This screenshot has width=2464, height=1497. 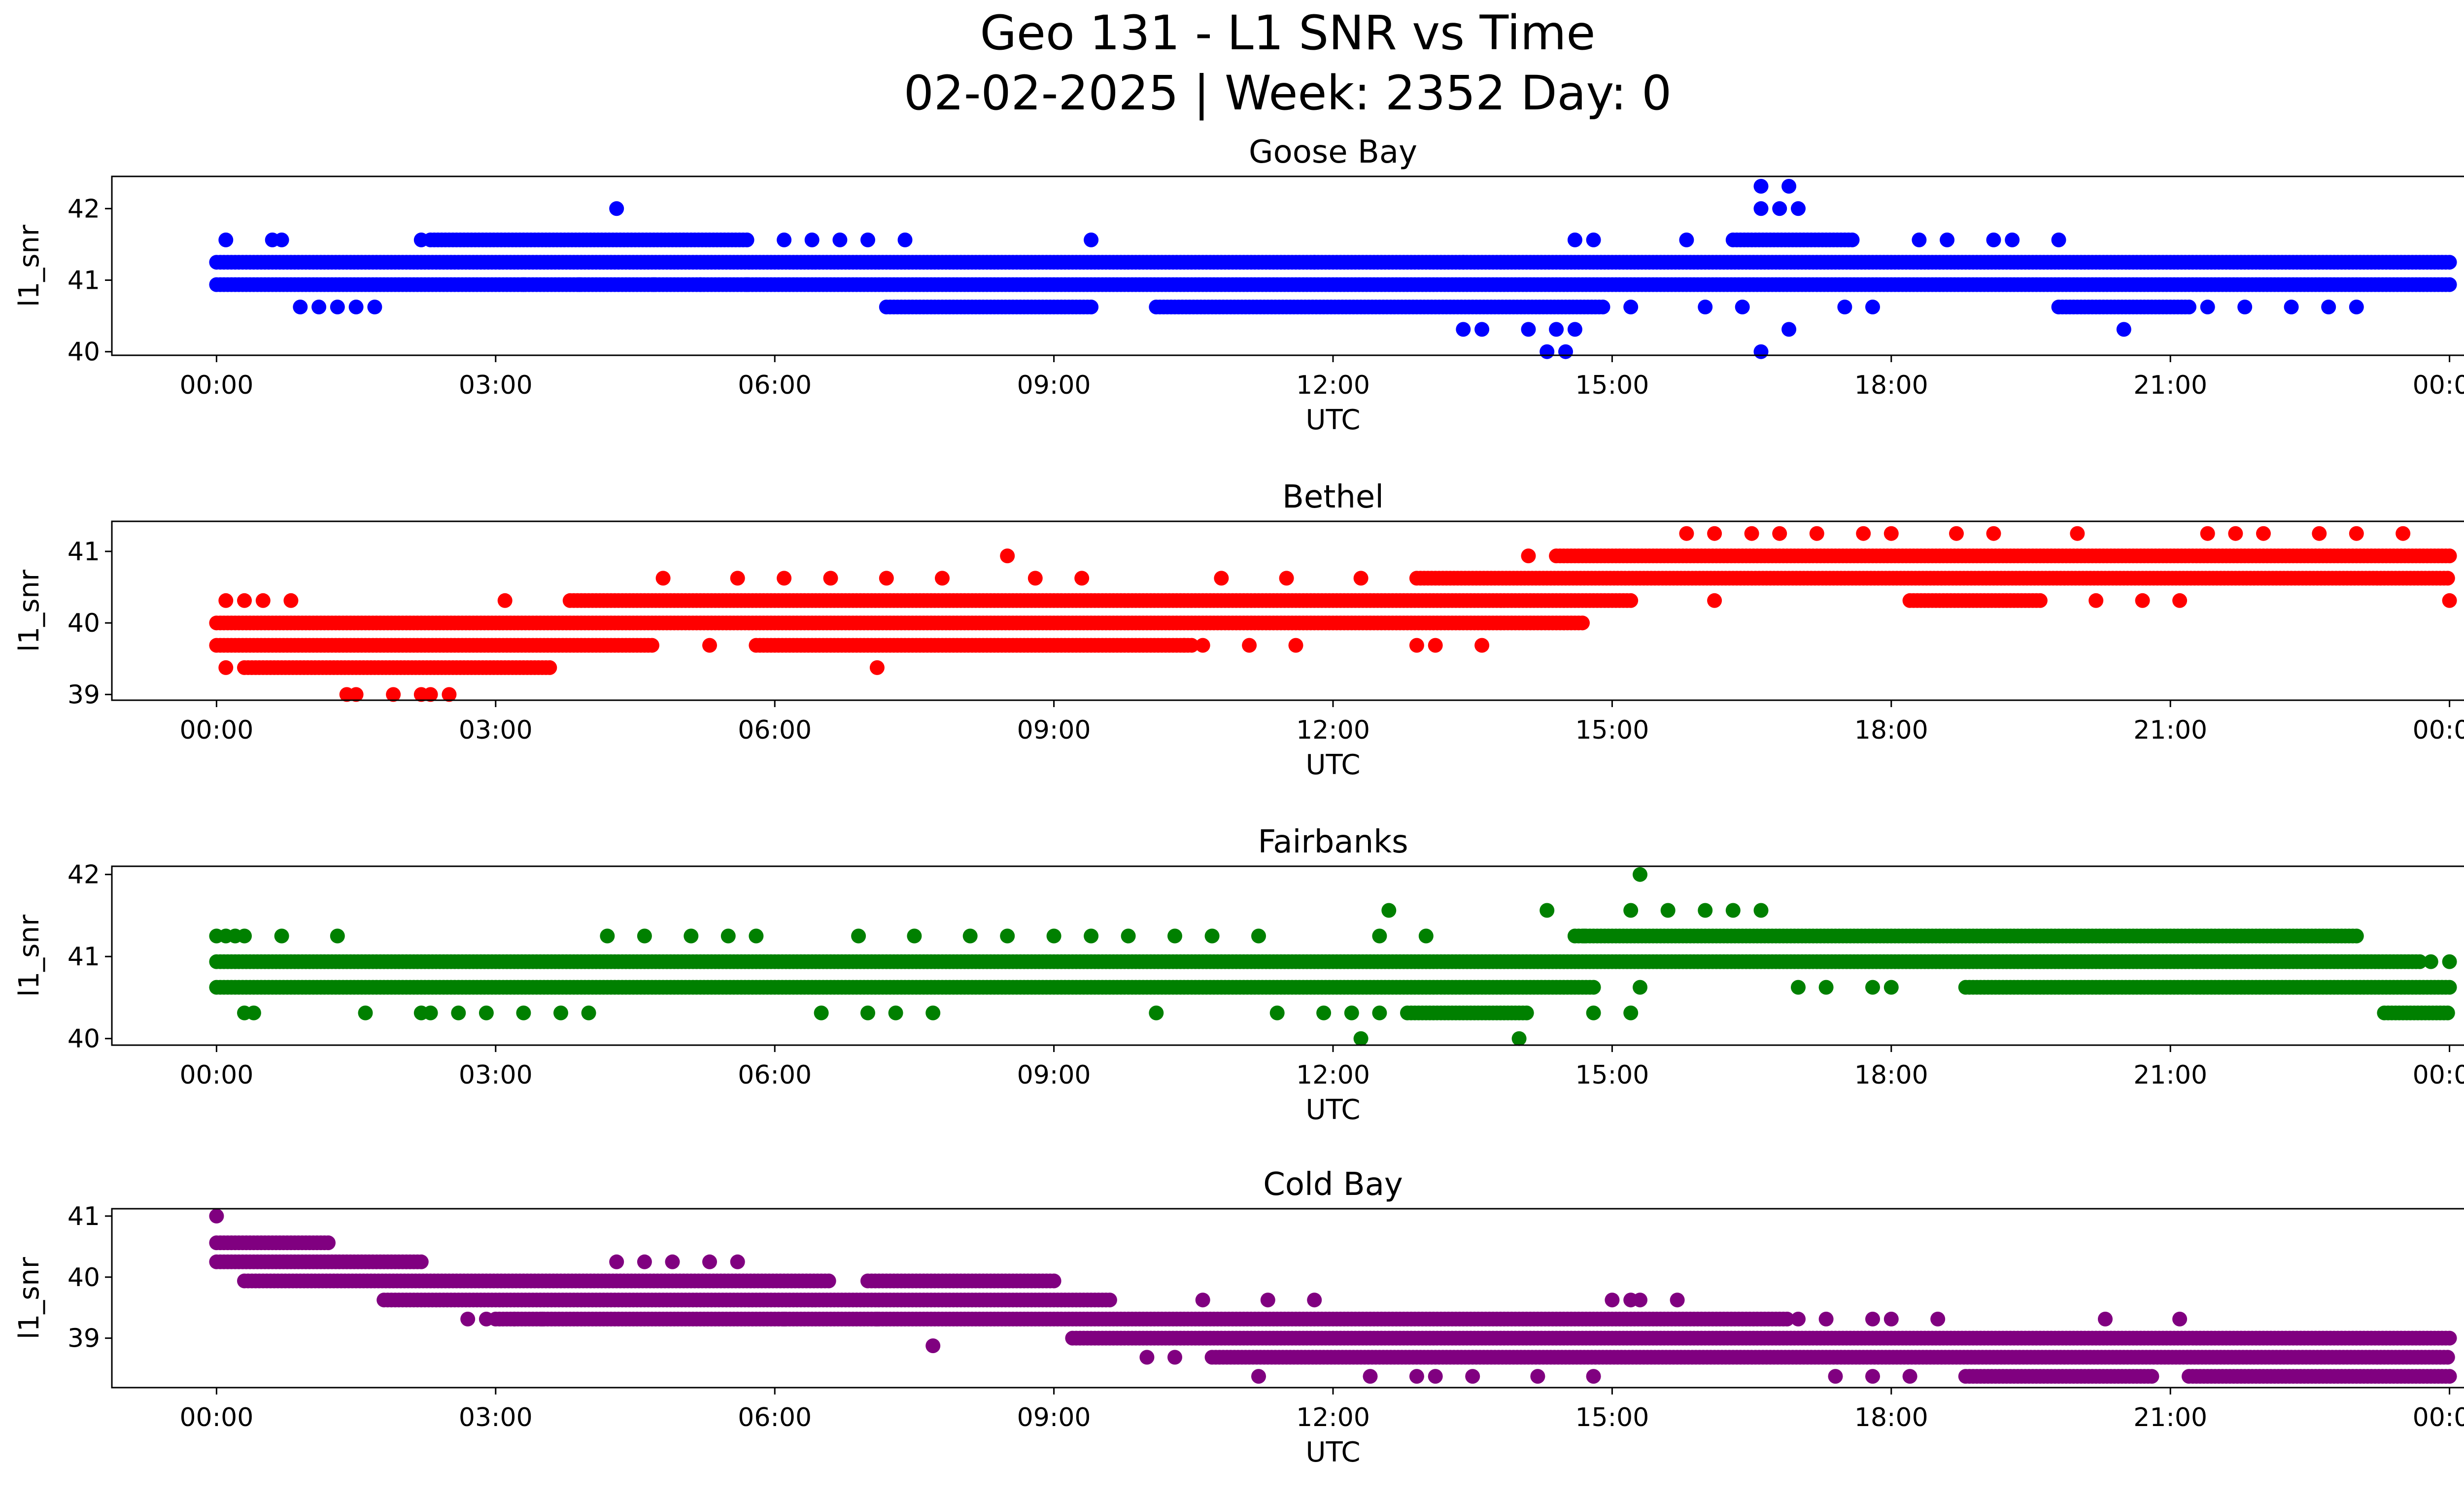 What do you see at coordinates (1612, 385) in the screenshot?
I see `x-tick-label: 15:00` at bounding box center [1612, 385].